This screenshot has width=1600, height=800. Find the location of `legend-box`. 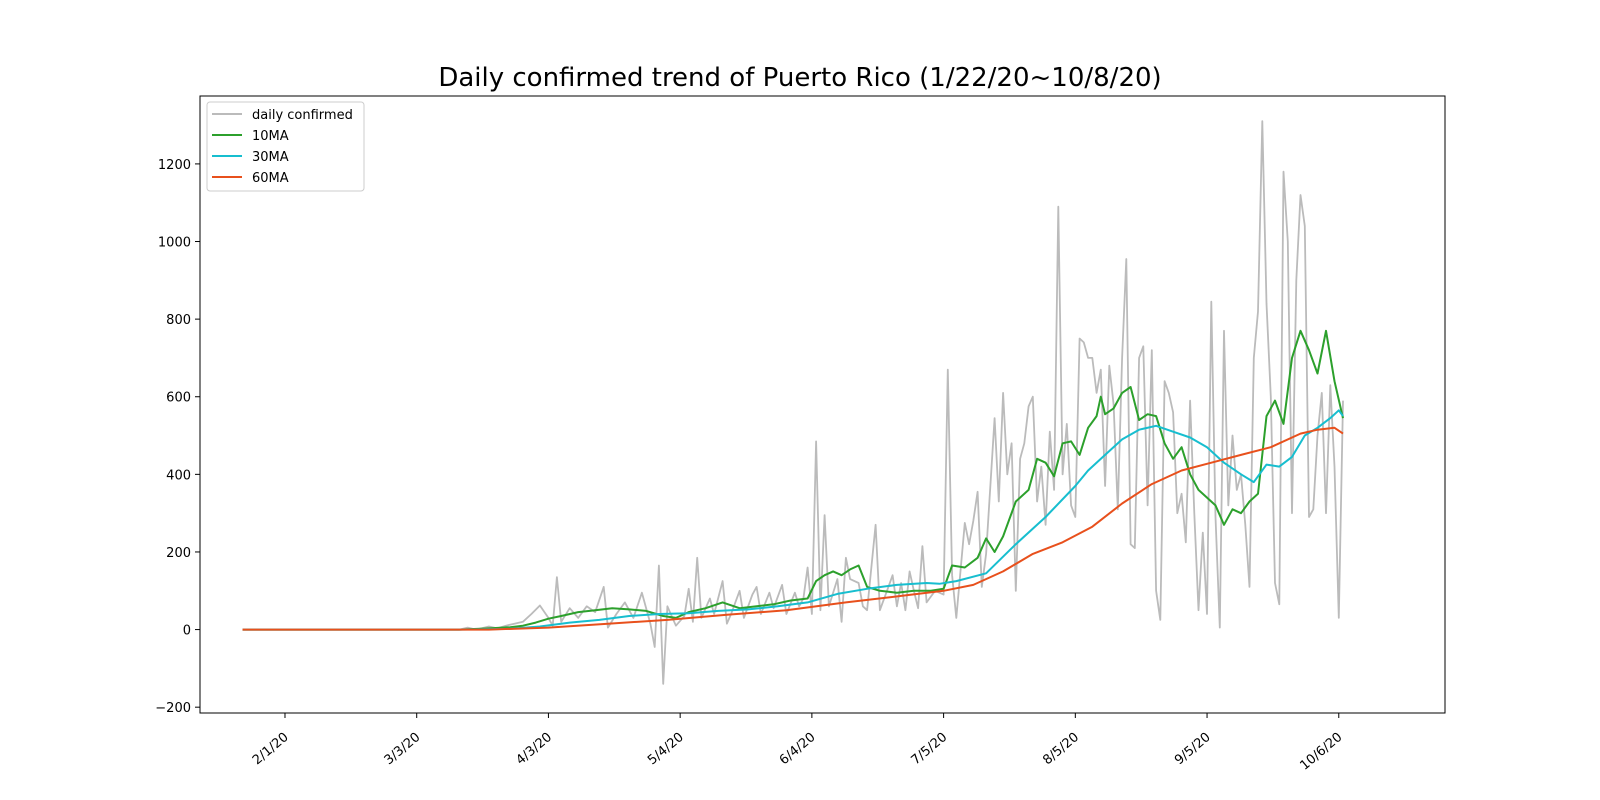

legend-box is located at coordinates (285, 146).